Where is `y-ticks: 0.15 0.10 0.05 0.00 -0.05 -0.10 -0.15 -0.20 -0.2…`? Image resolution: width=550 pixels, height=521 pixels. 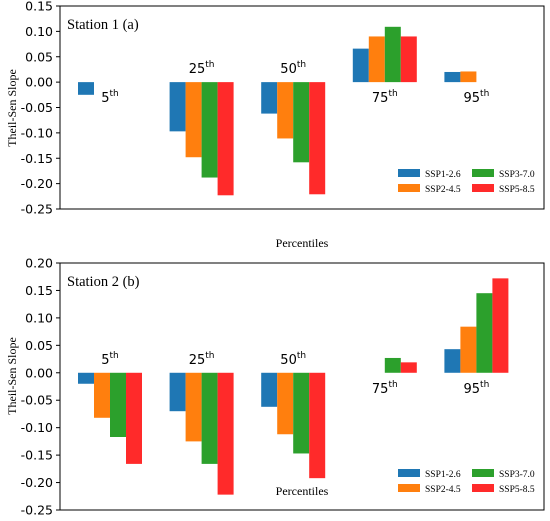 y-ticks: 0.15 0.10 0.05 0.00 -0.05 -0.10 -0.15 -0.20 -0.2… is located at coordinates (40, 108).